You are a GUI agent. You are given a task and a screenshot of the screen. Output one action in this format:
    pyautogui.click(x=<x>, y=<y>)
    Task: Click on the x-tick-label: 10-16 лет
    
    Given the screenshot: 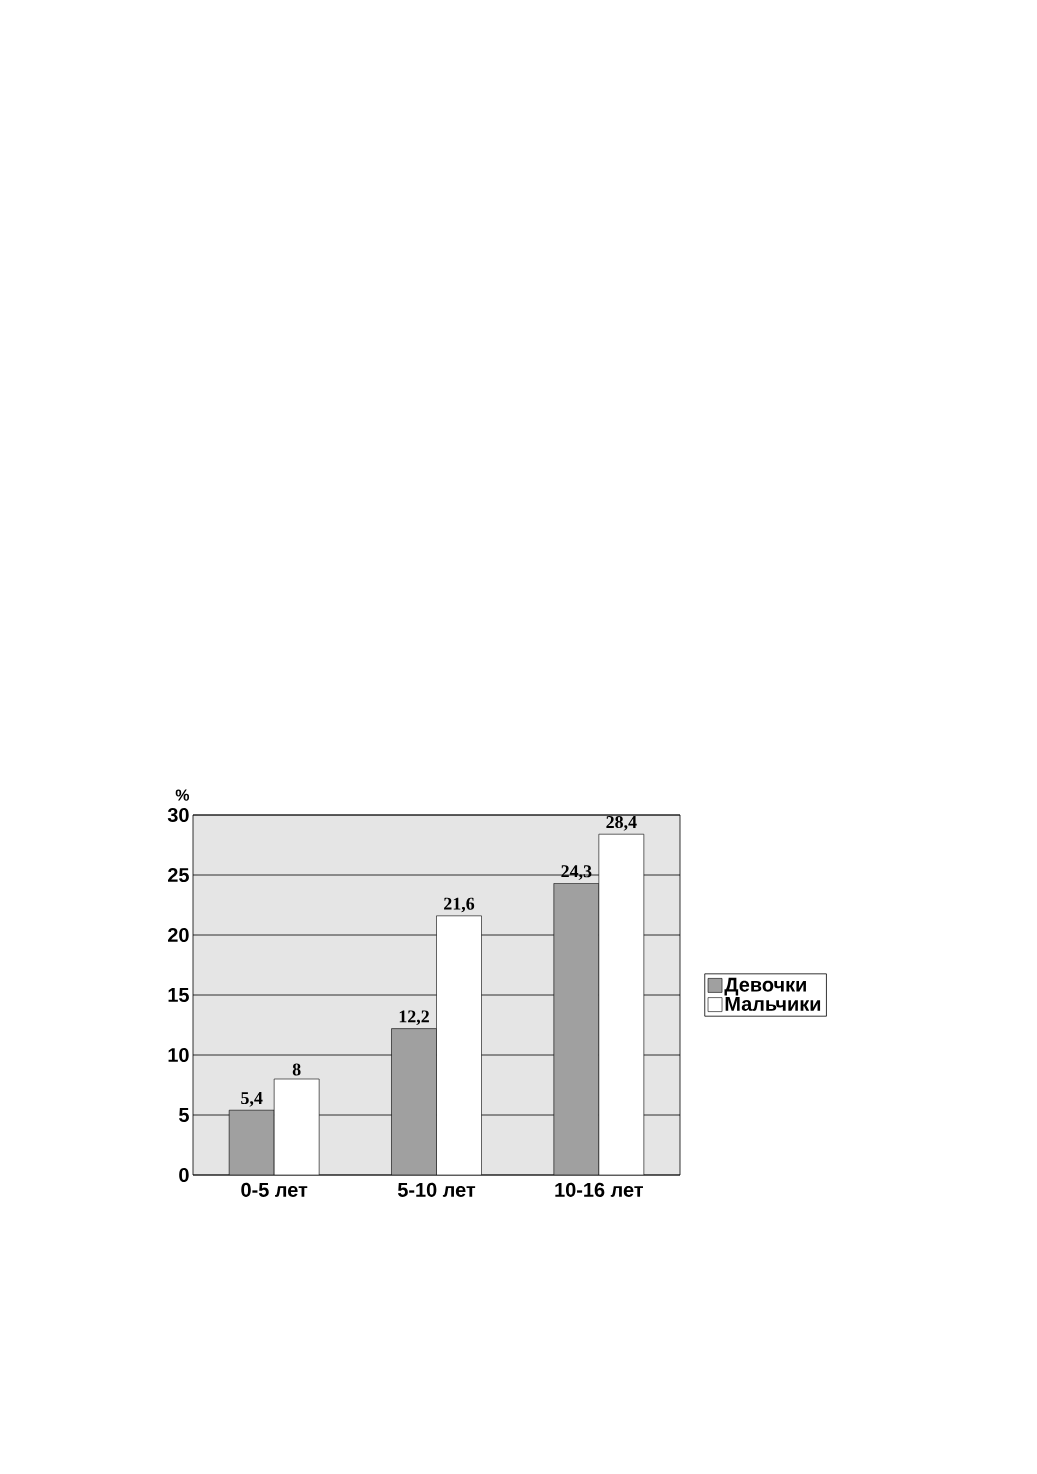 What is the action you would take?
    pyautogui.click(x=599, y=1189)
    